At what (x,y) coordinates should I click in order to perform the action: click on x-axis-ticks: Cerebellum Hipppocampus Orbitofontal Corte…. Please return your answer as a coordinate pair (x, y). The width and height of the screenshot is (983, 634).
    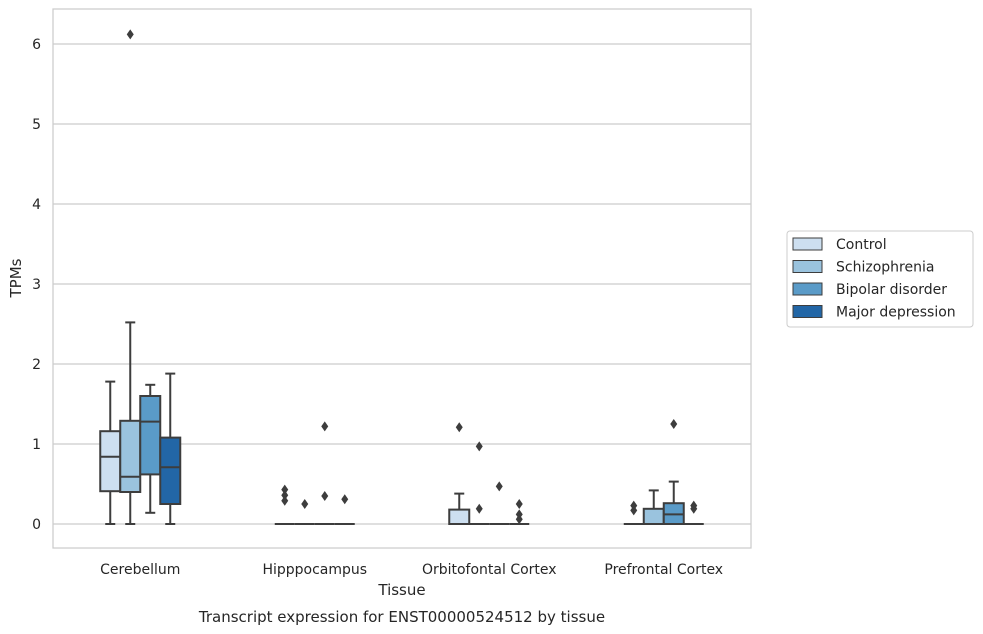
    Looking at the image, I should click on (411, 570).